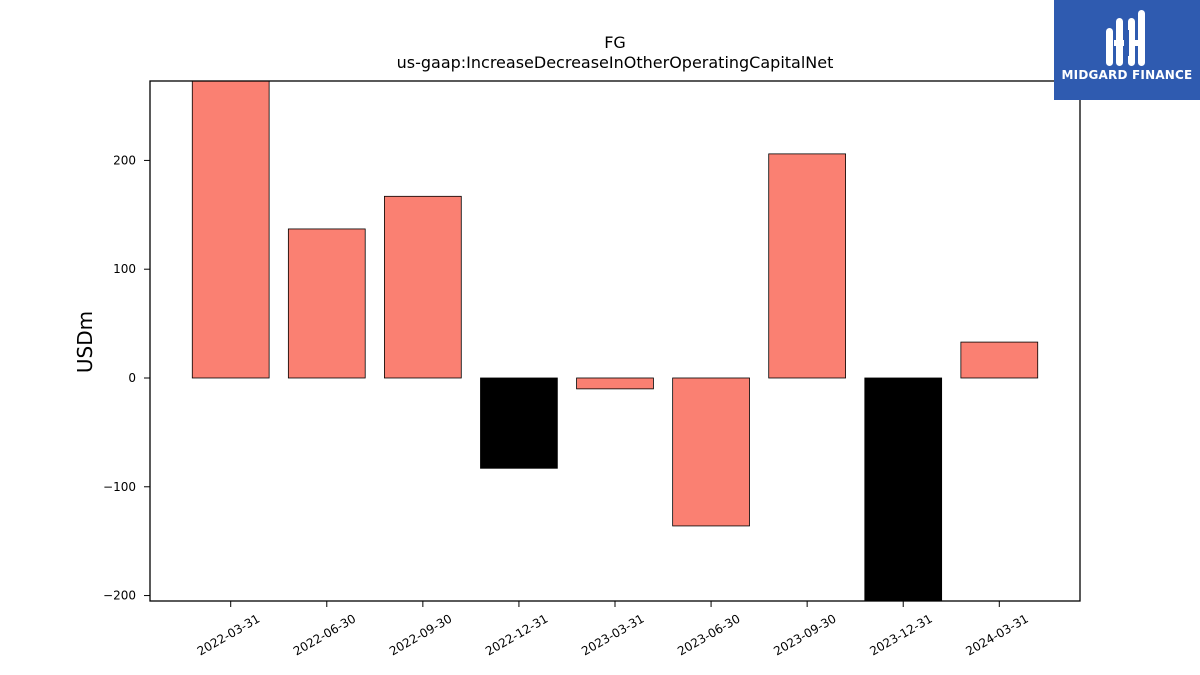 This screenshot has height=675, width=1200. What do you see at coordinates (708, 634) in the screenshot?
I see `x-tick-label: 2023-06-30` at bounding box center [708, 634].